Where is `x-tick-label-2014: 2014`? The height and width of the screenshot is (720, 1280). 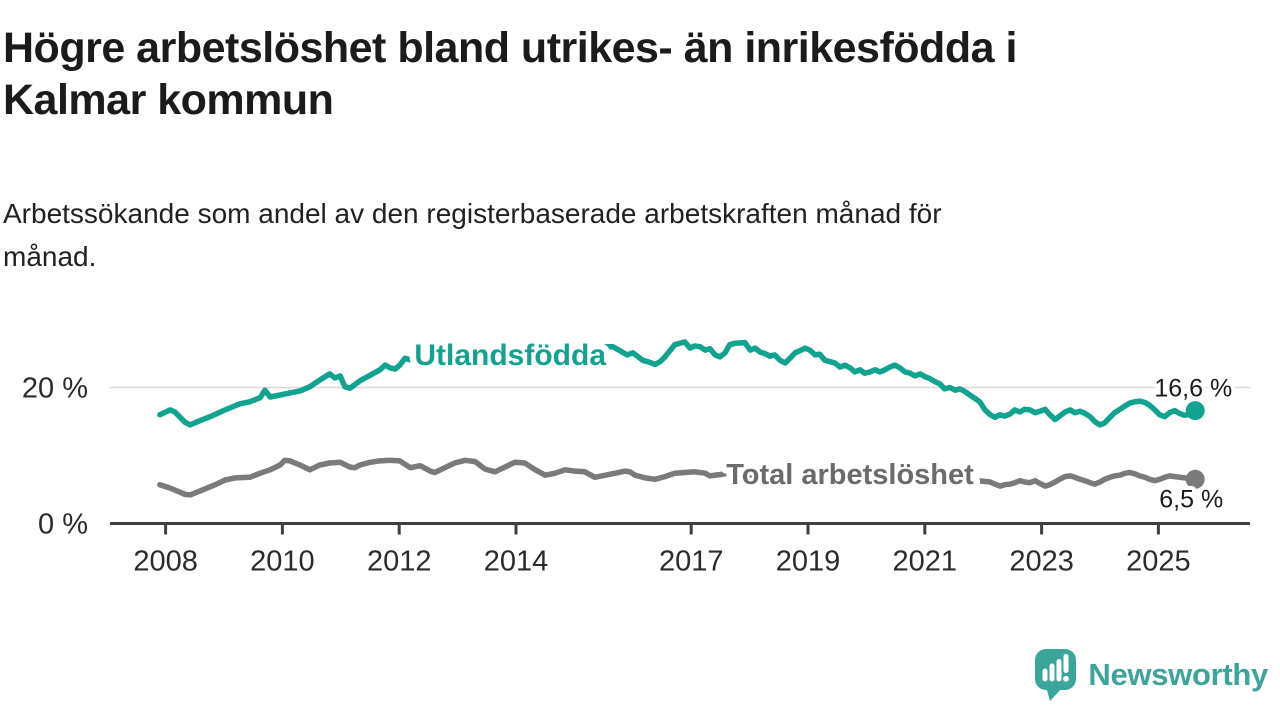
x-tick-label-2014: 2014 is located at coordinates (516, 562).